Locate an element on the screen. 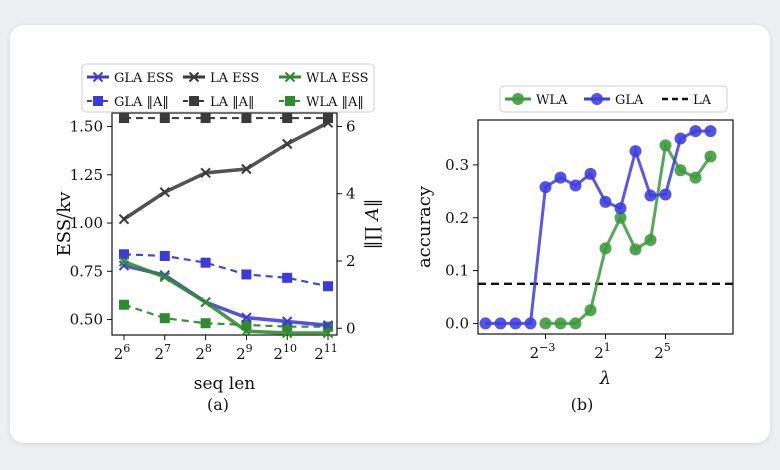 The image size is (780, 470). legend-box is located at coordinates (613, 99).